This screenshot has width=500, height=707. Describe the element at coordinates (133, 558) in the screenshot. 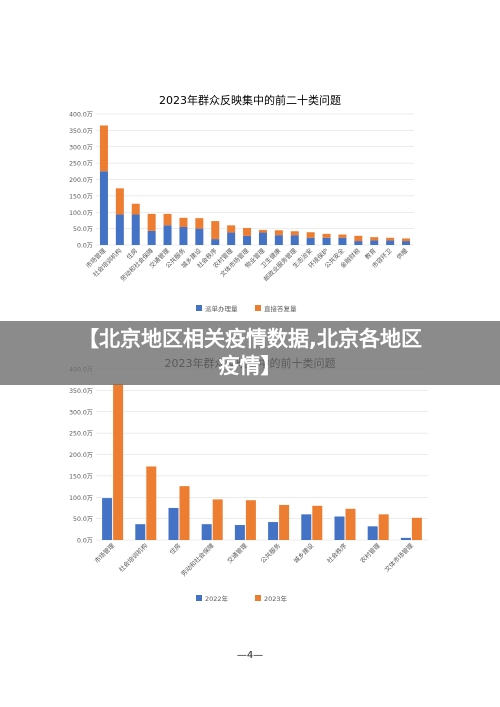

I see `x-category-label: 社会培训机构` at that location.